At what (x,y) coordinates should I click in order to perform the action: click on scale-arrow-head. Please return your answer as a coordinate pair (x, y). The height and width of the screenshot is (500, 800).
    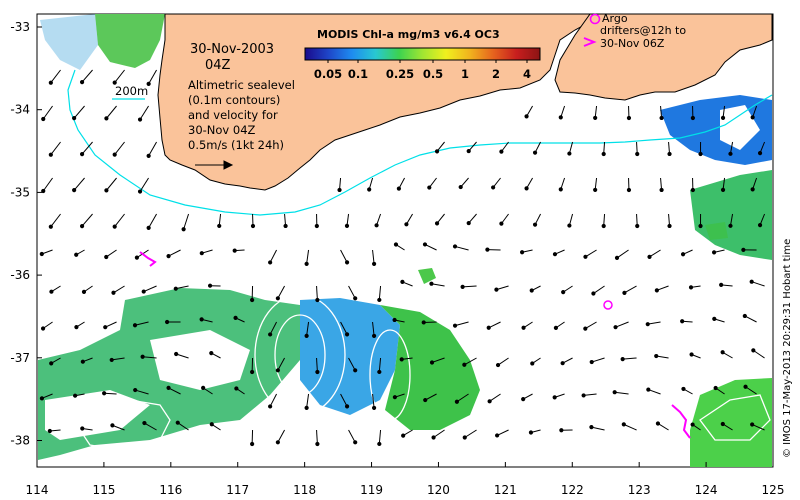
    Looking at the image, I should click on (228, 165).